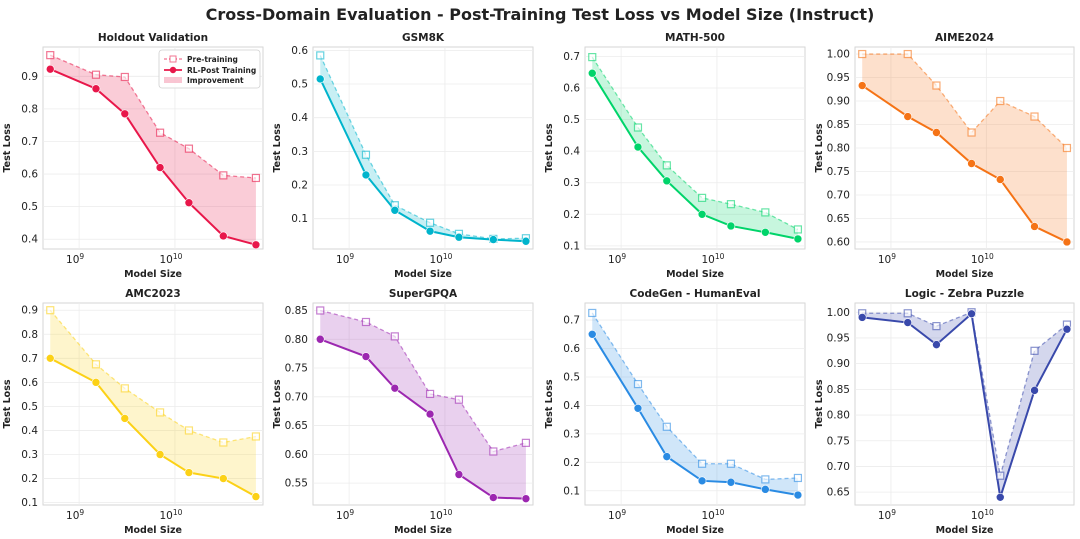 This screenshot has width=1080, height=539. What do you see at coordinates (296, 455) in the screenshot?
I see `y-tick-label: 0.60` at bounding box center [296, 455].